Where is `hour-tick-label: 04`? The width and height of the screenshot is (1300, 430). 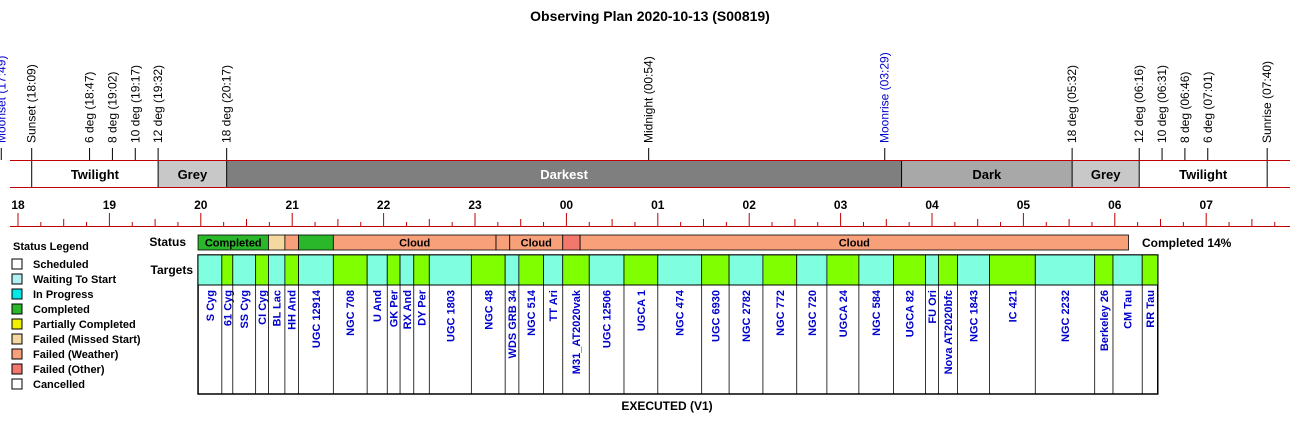 hour-tick-label: 04 is located at coordinates (932, 205).